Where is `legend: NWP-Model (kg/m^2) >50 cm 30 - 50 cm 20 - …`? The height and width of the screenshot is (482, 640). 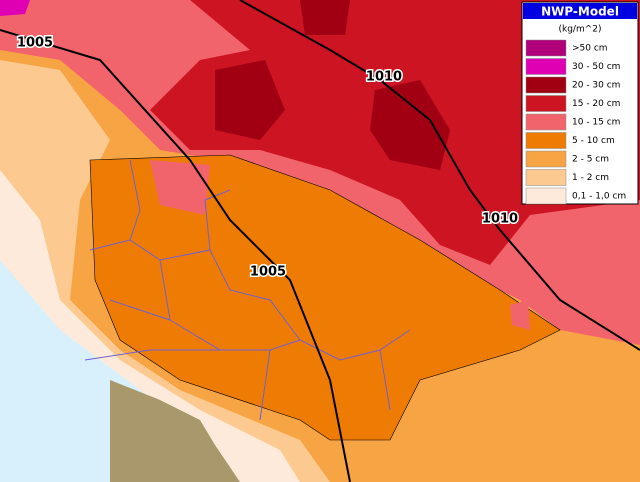
legend: NWP-Model (kg/m^2) >50 cm 30 - 50 cm 20 - … is located at coordinates (580, 103).